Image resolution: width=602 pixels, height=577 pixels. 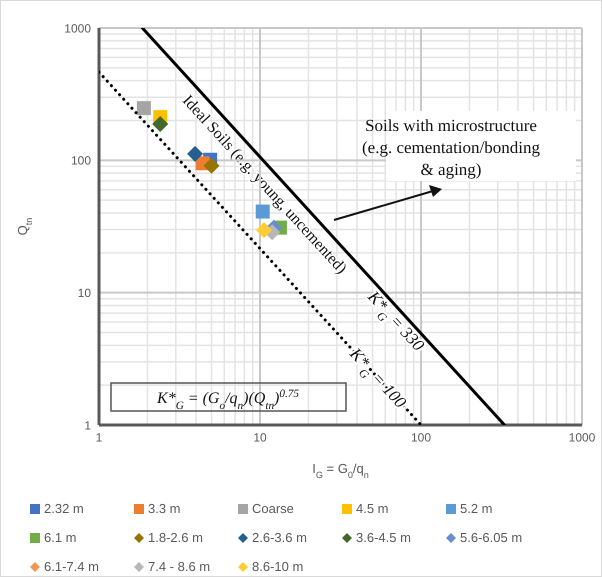 What do you see at coordinates (340, 470) in the screenshot?
I see `x-axis-title: I$_{G}$ = G$_{0}$/q$_{n}$` at bounding box center [340, 470].